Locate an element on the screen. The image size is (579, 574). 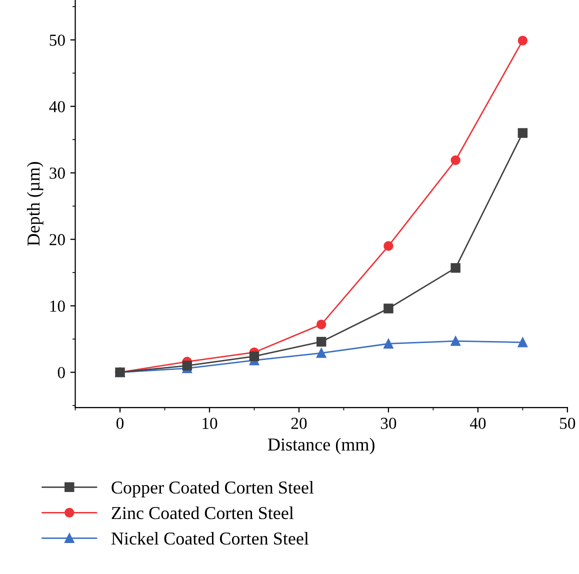
y-tick-label: 20 is located at coordinates (57, 240).